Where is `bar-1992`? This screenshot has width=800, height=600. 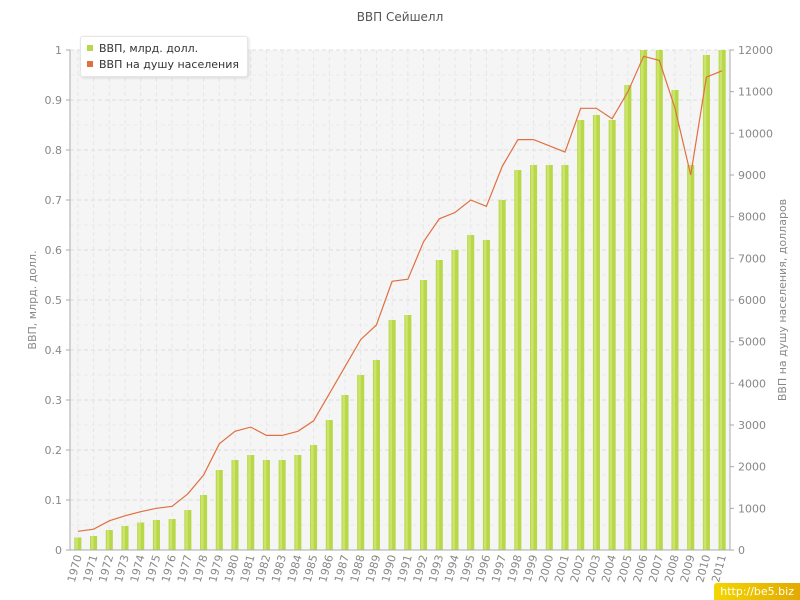
bar-1992 is located at coordinates (424, 415).